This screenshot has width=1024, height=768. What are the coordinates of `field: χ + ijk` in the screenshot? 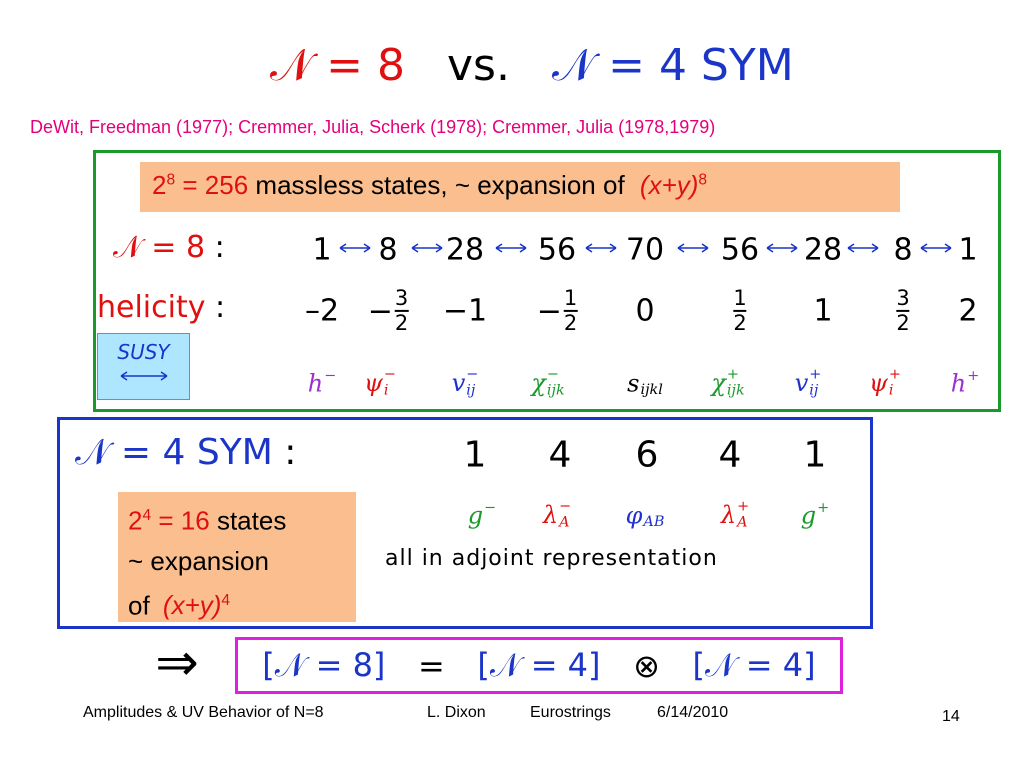 It's located at (728, 383).